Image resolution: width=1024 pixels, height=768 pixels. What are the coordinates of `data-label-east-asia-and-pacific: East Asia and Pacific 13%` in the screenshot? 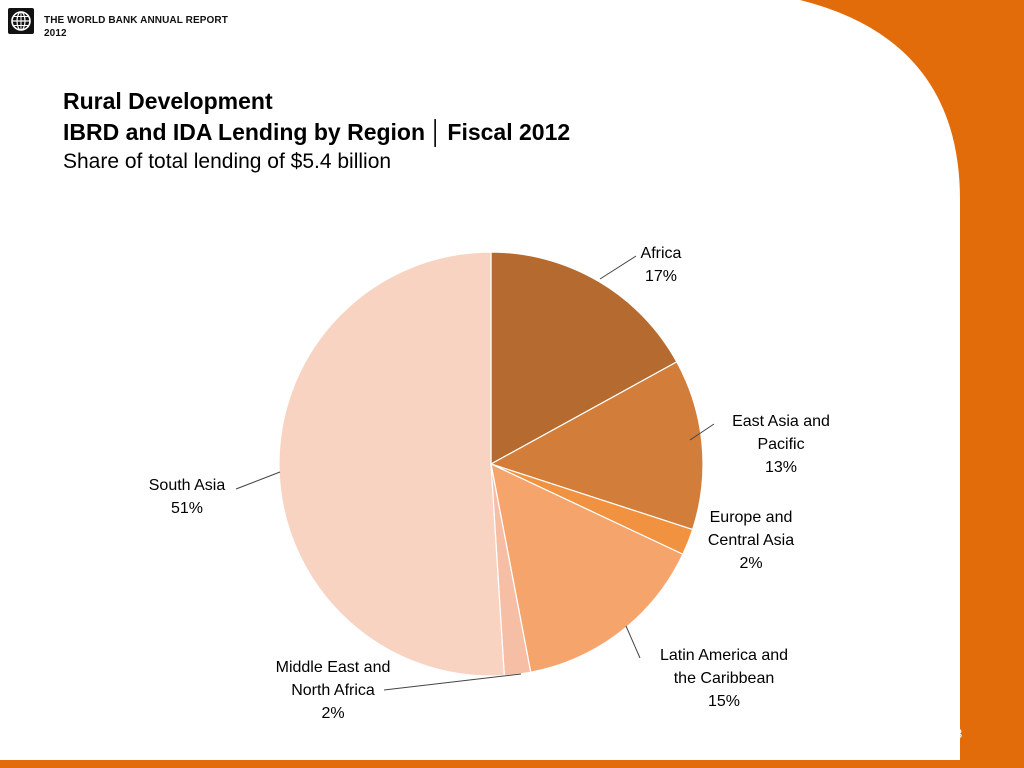 It's located at (781, 444).